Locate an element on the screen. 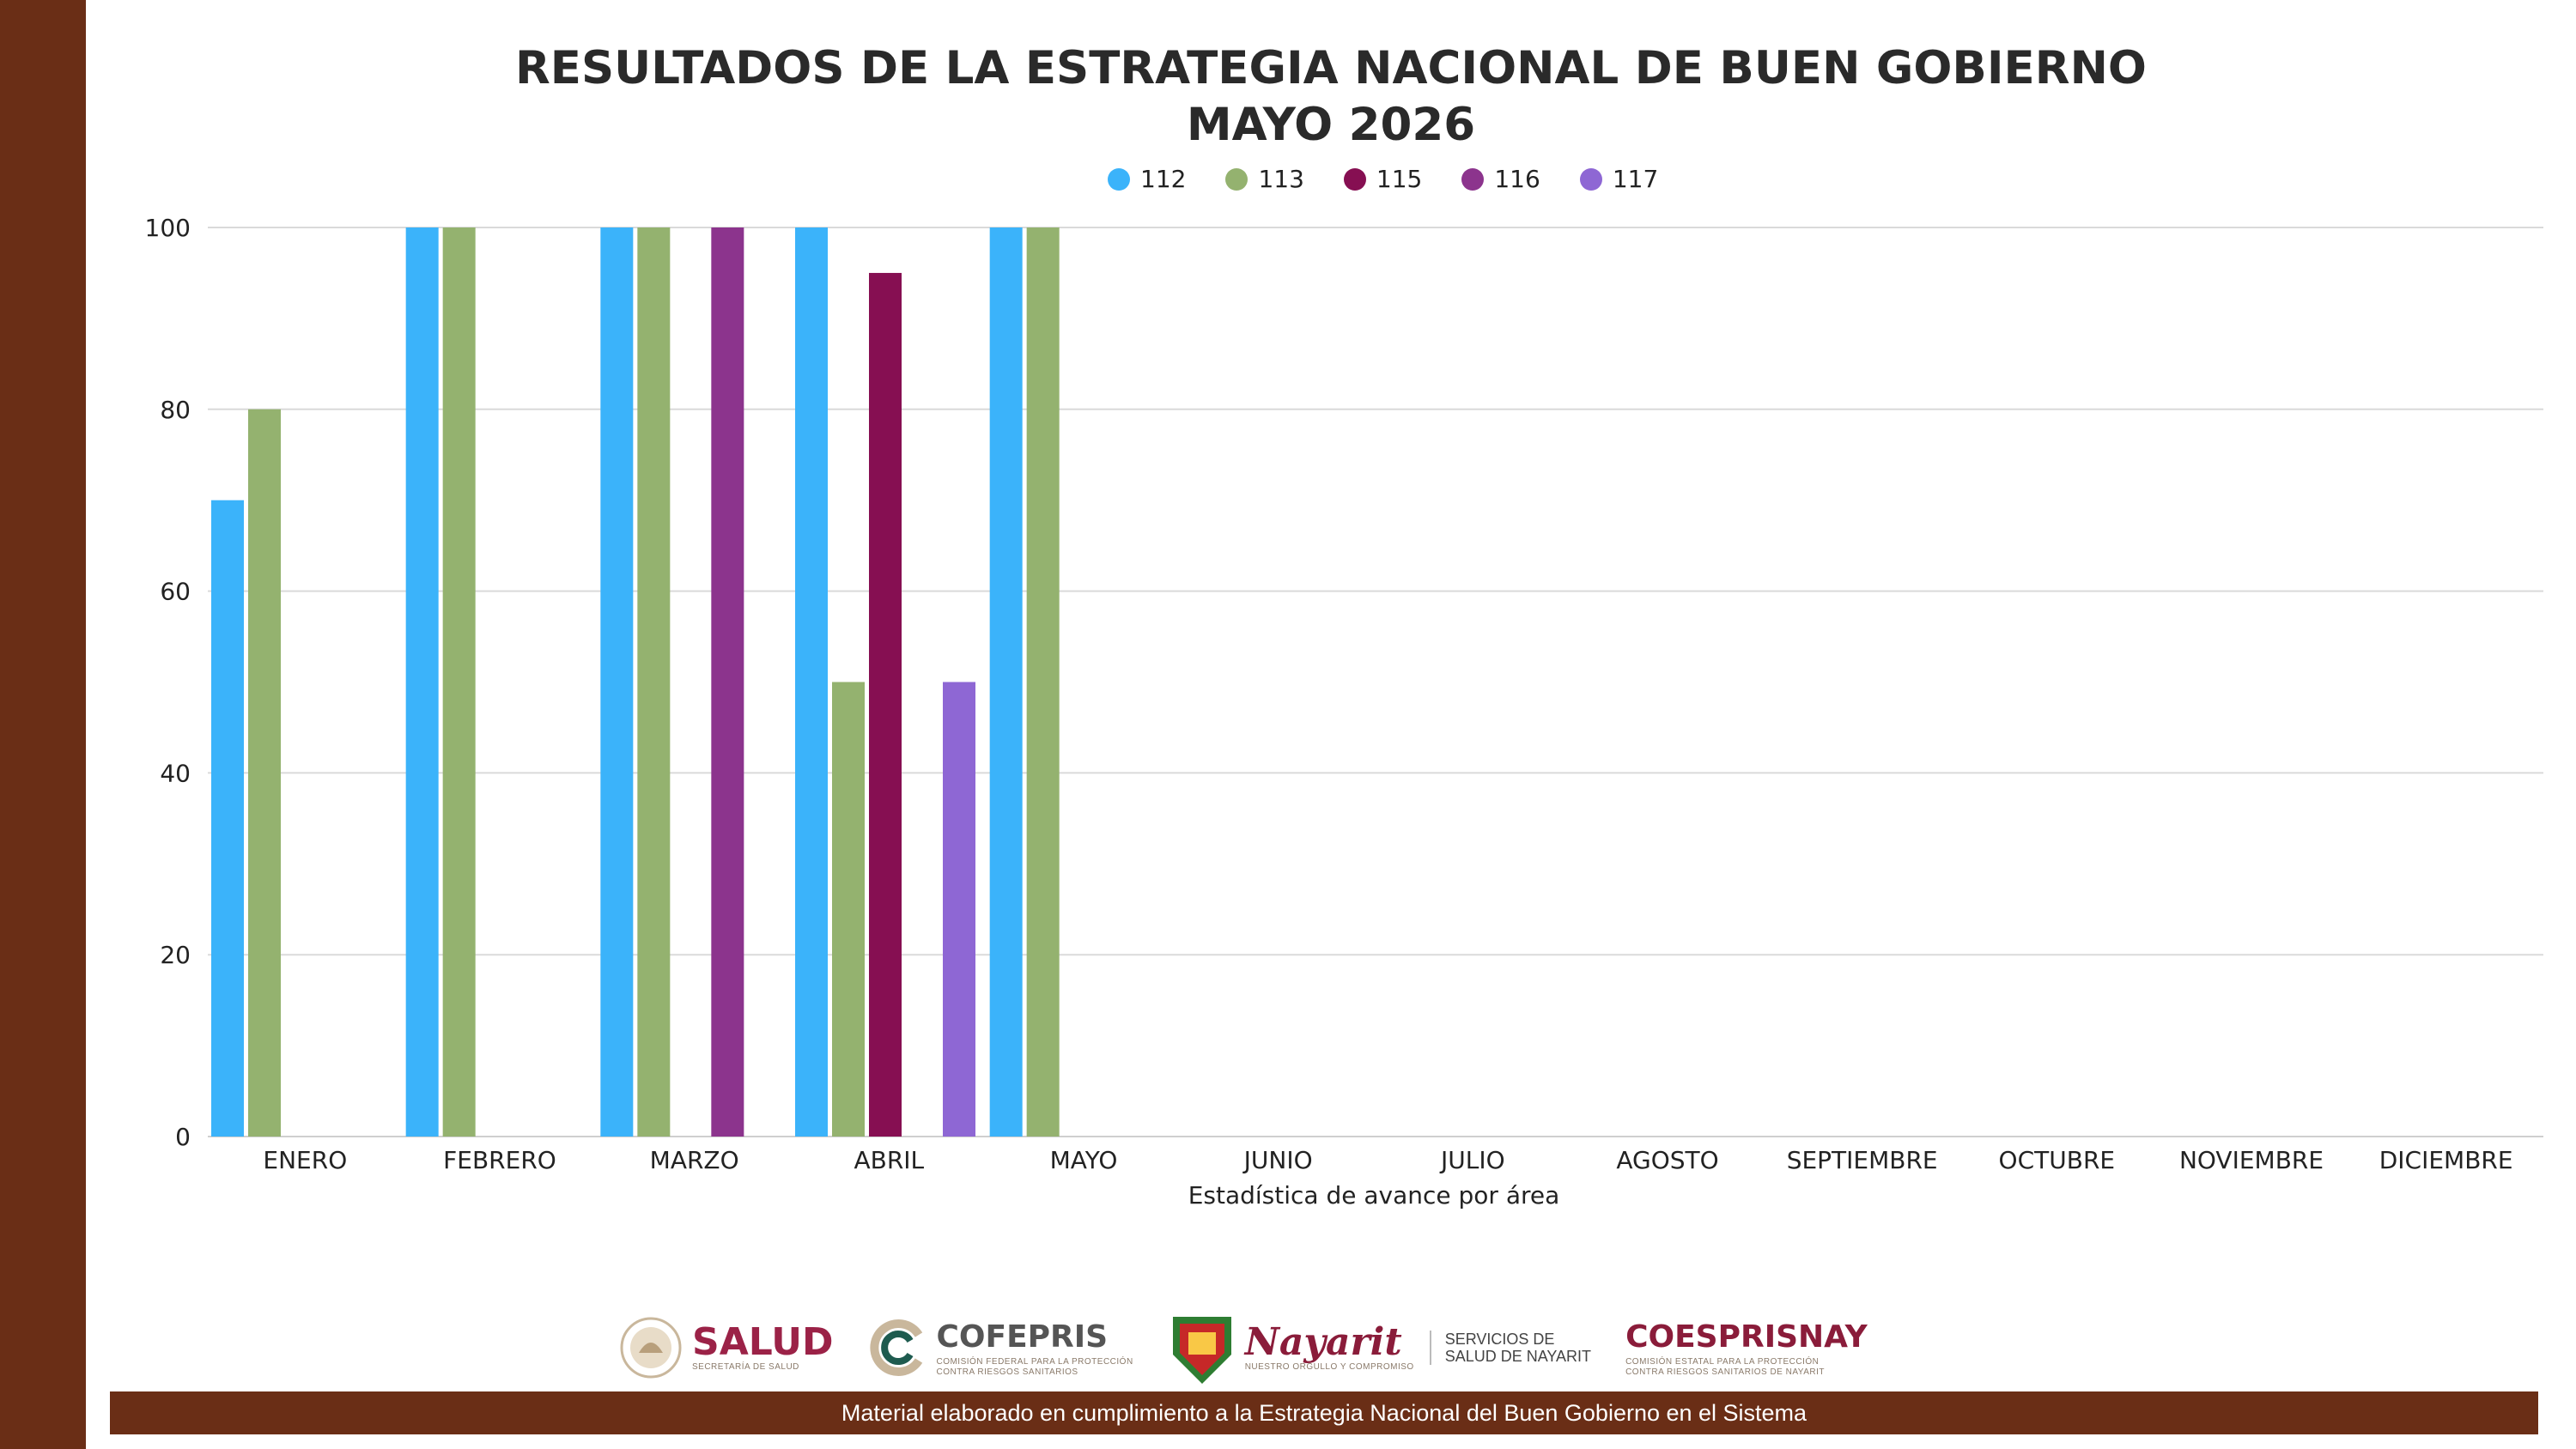 The image size is (2576, 1449). x-axis-label: Estadística de avance por área is located at coordinates (1374, 1195).